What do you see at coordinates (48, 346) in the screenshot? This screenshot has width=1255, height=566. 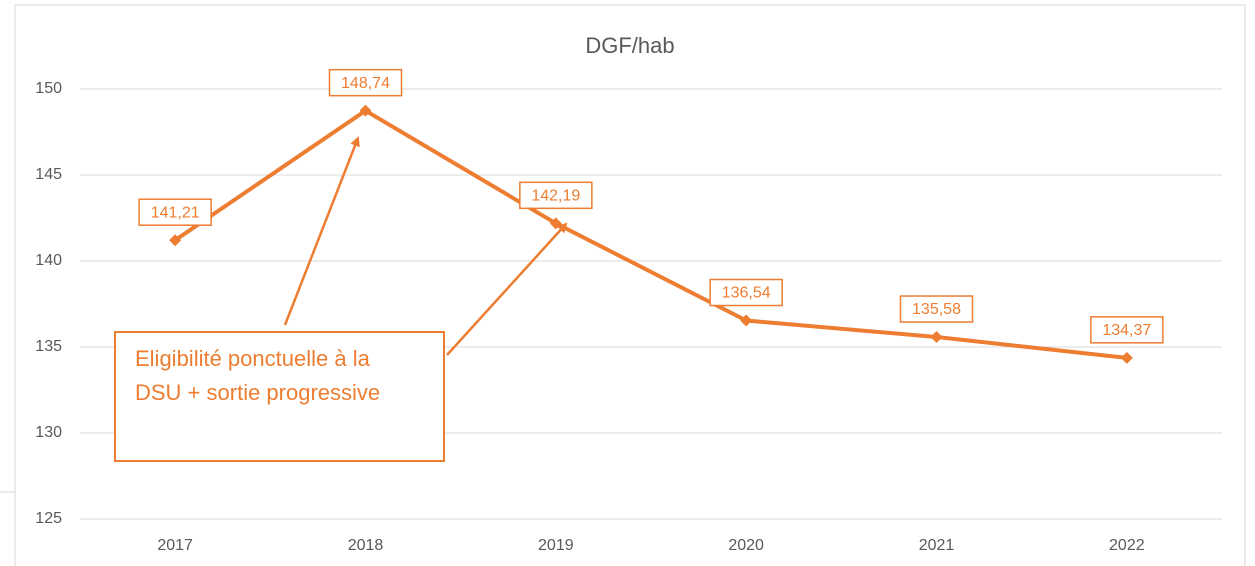 I see `y-tick-label: 135` at bounding box center [48, 346].